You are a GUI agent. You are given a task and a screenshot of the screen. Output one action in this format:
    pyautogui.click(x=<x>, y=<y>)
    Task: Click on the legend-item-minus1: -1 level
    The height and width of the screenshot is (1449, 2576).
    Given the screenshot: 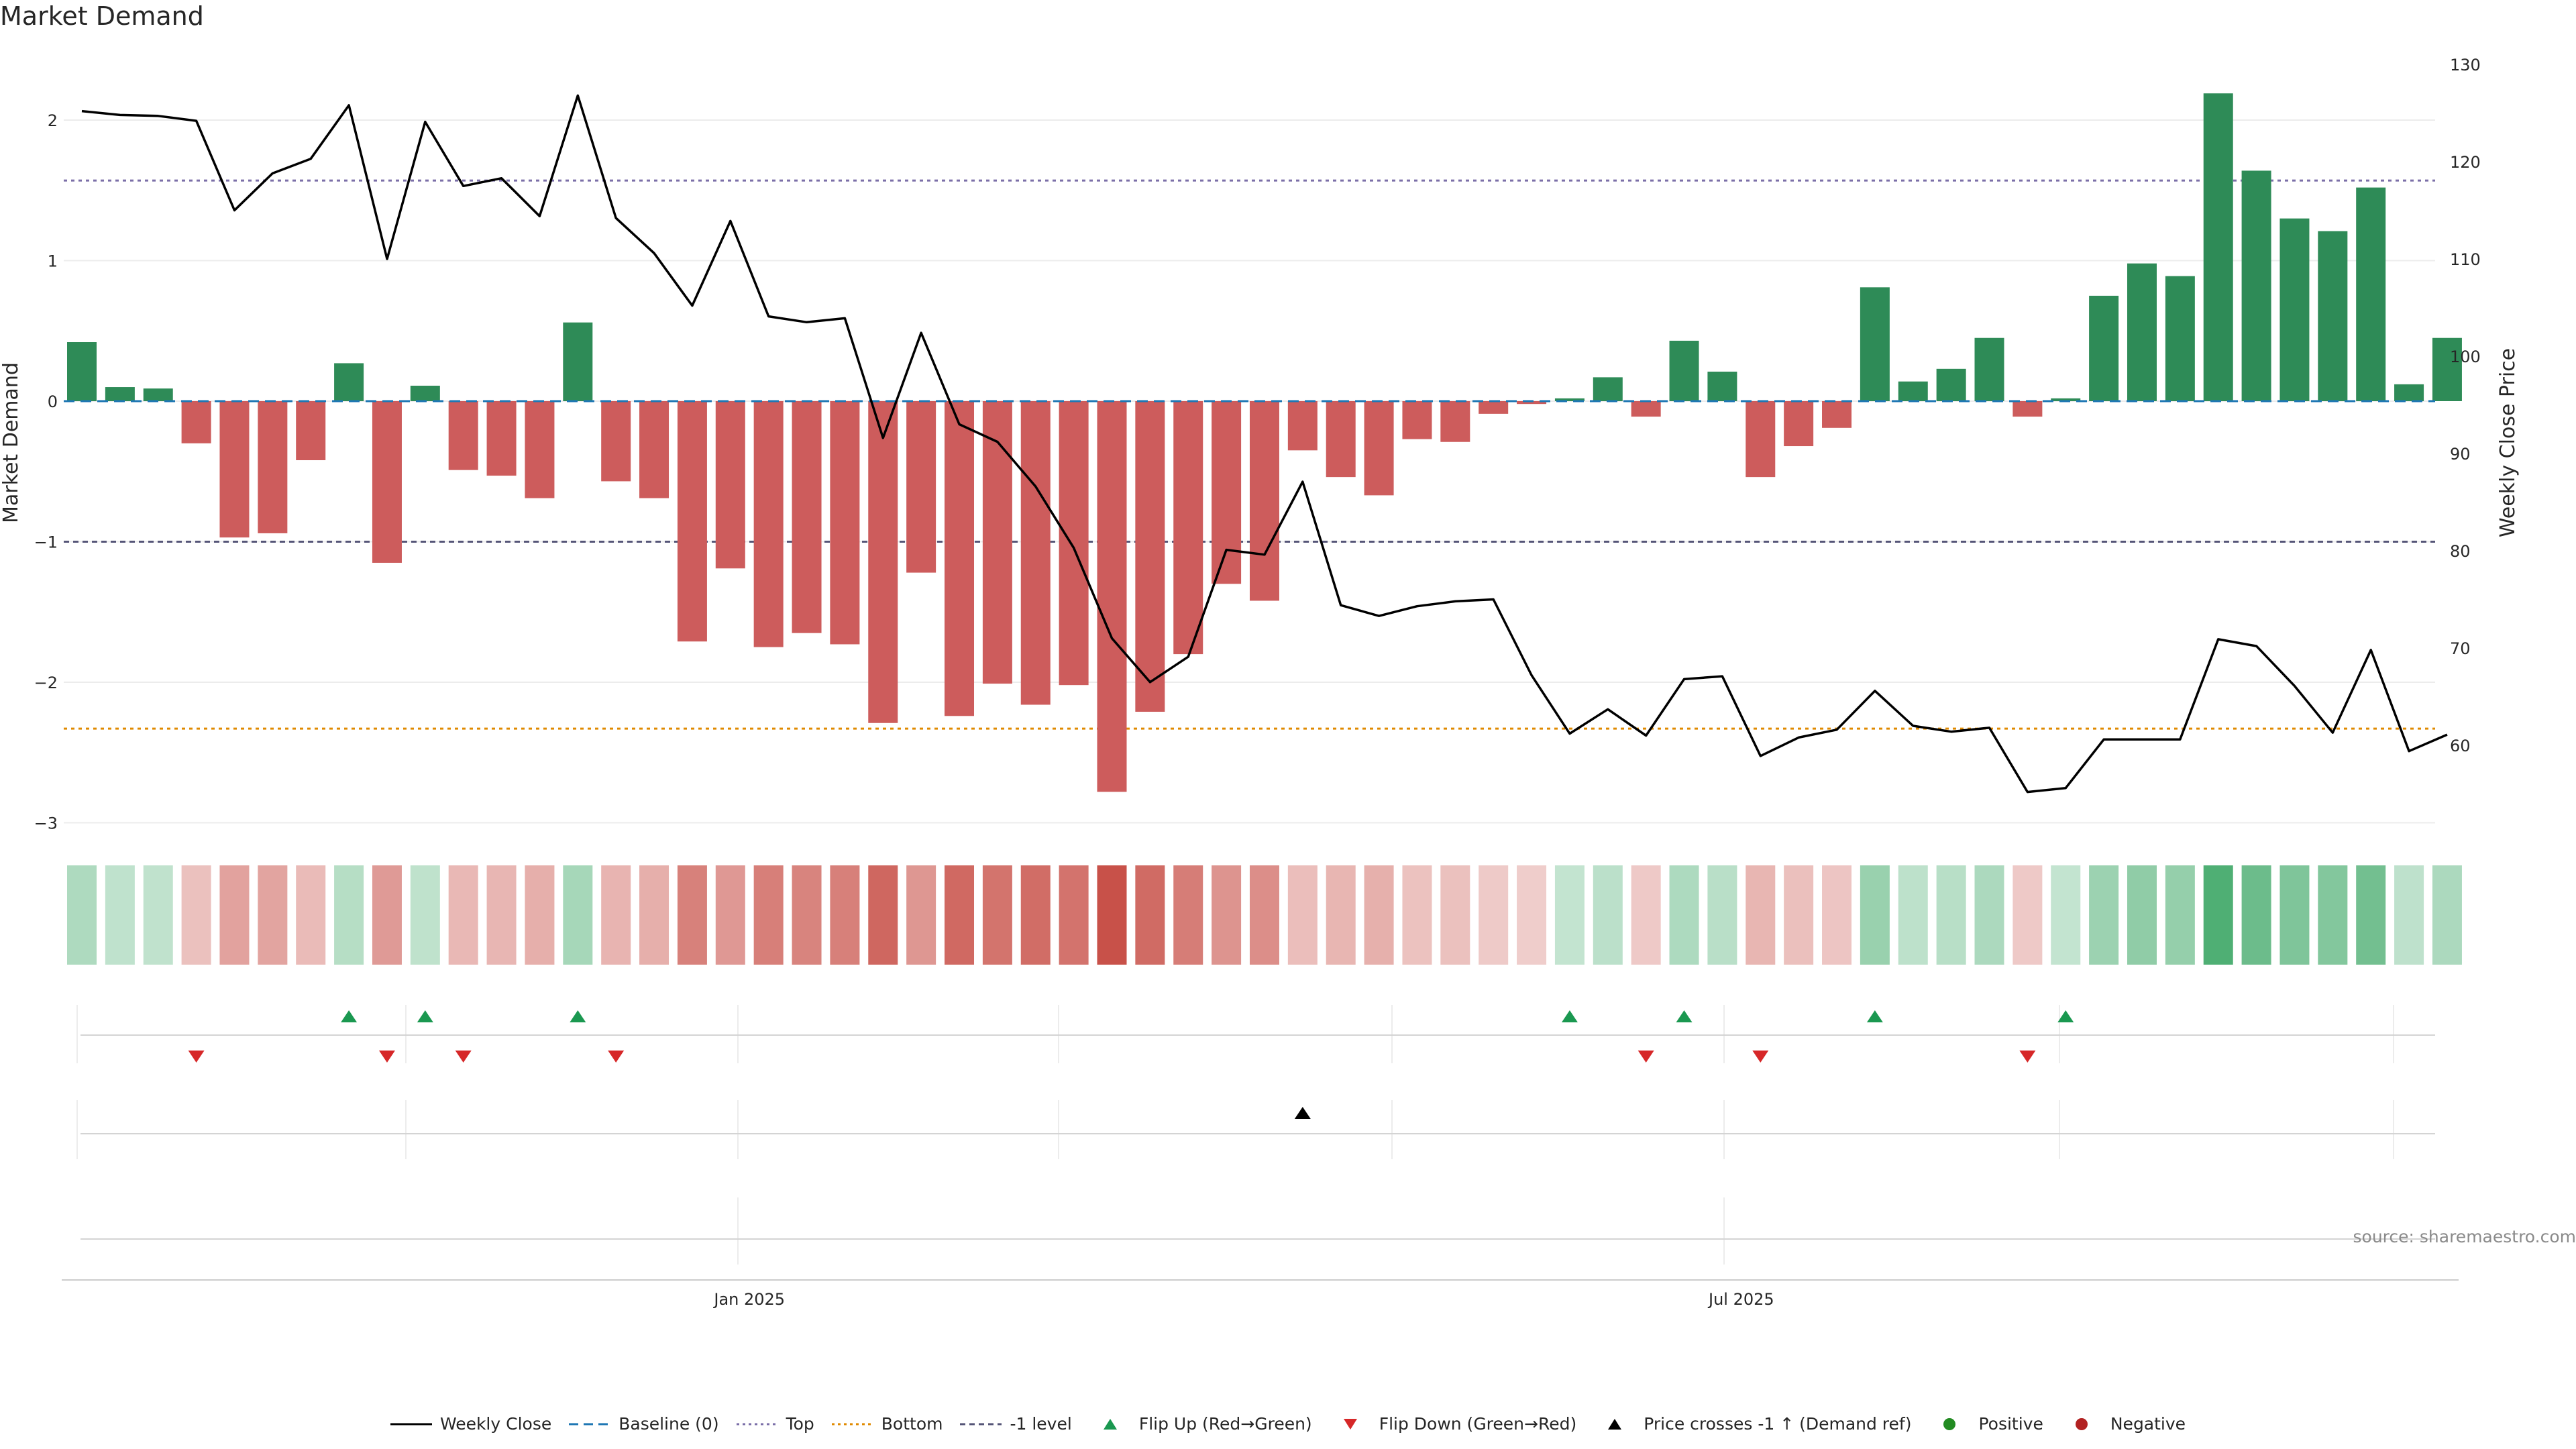 What is the action you would take?
    pyautogui.click(x=1016, y=1424)
    